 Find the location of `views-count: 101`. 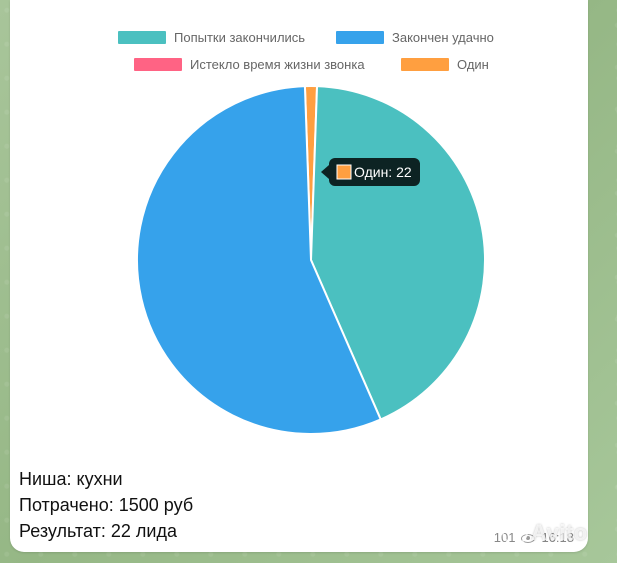

views-count: 101 is located at coordinates (504, 537).